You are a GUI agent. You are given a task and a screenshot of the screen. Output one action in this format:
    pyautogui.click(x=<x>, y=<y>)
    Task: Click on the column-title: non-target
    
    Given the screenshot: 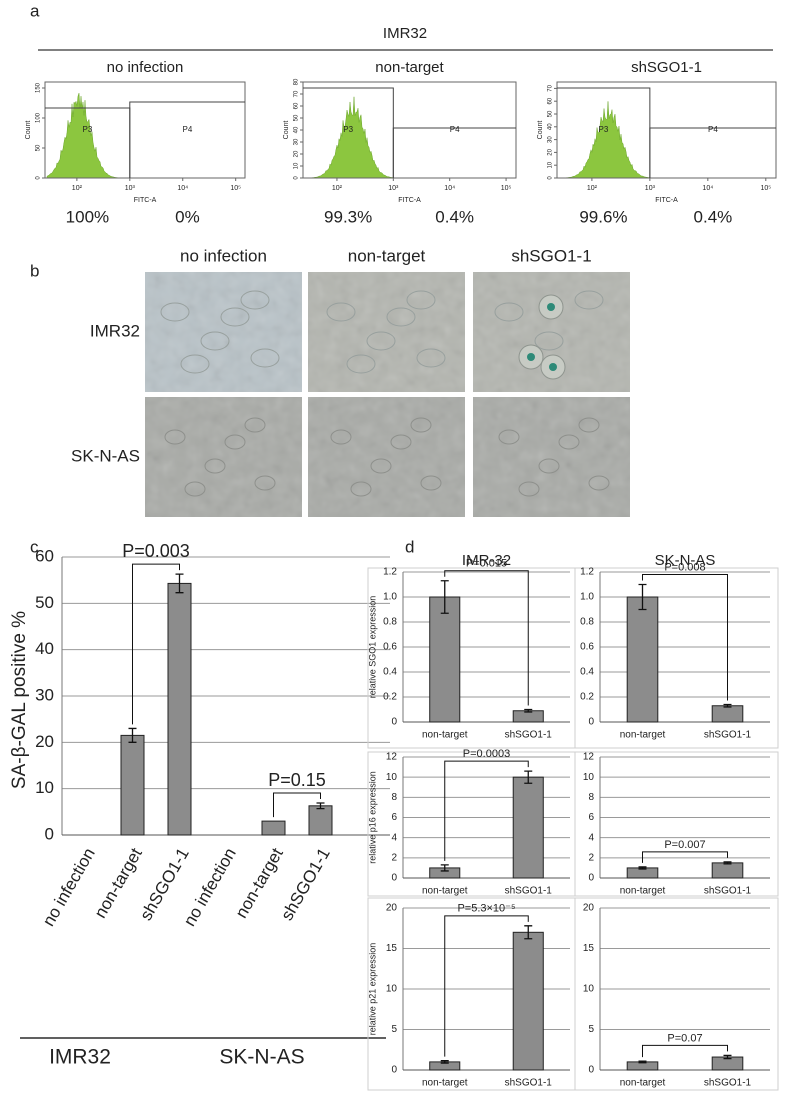 What is the action you would take?
    pyautogui.click(x=387, y=255)
    